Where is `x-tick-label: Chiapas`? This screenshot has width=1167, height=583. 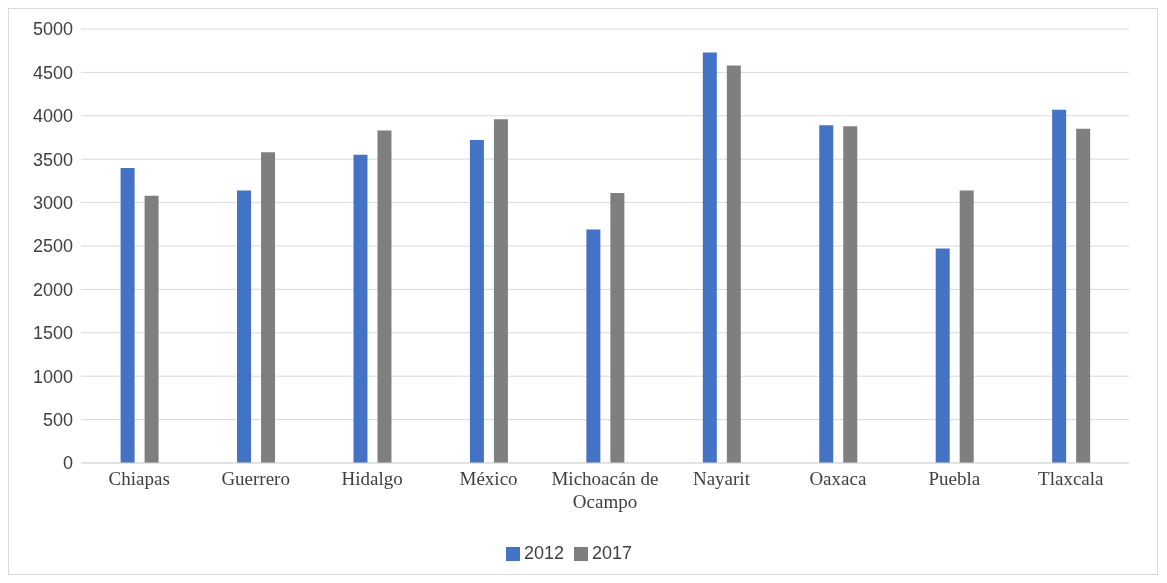 x-tick-label: Chiapas is located at coordinates (139, 478).